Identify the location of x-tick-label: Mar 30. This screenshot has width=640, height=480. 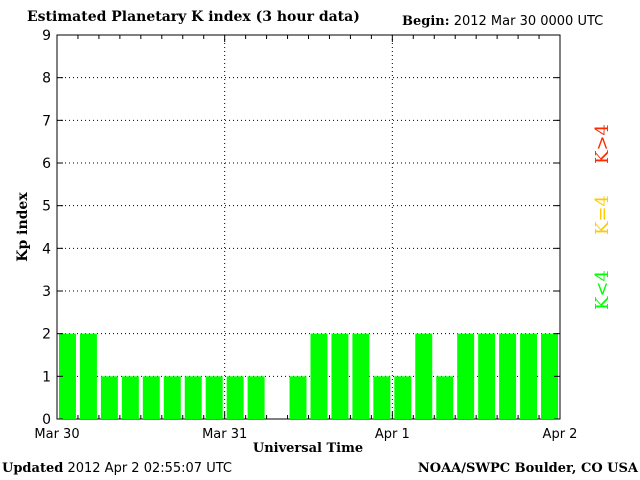
(56, 434).